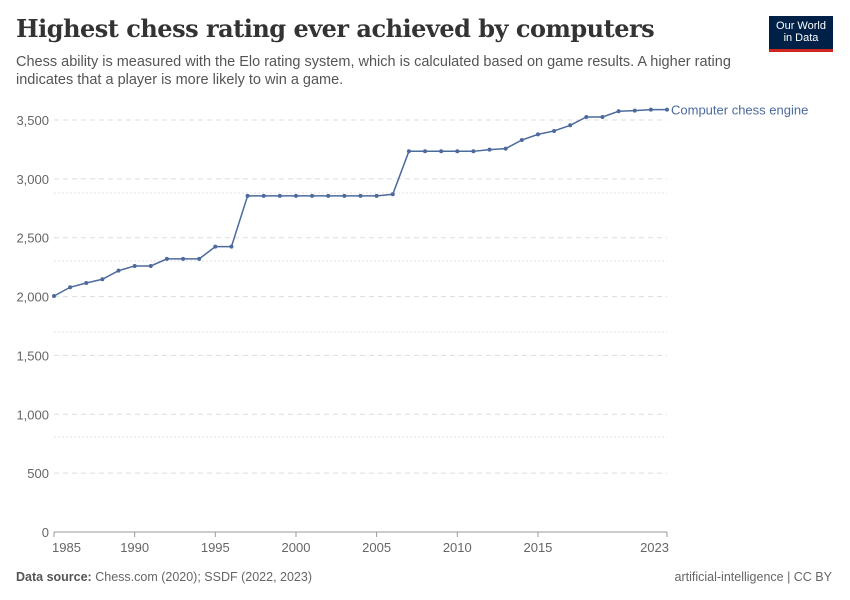 The image size is (850, 600). What do you see at coordinates (32, 120) in the screenshot?
I see `y-tick-label: 3,500` at bounding box center [32, 120].